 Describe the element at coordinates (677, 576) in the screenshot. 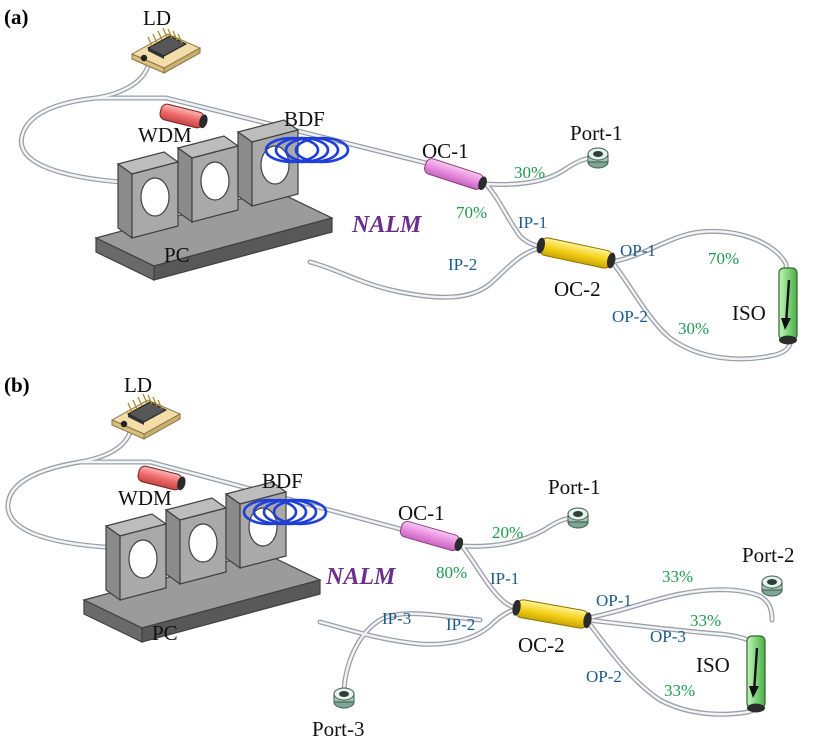

I see `b-ratio-oc2-op1: 33%` at that location.